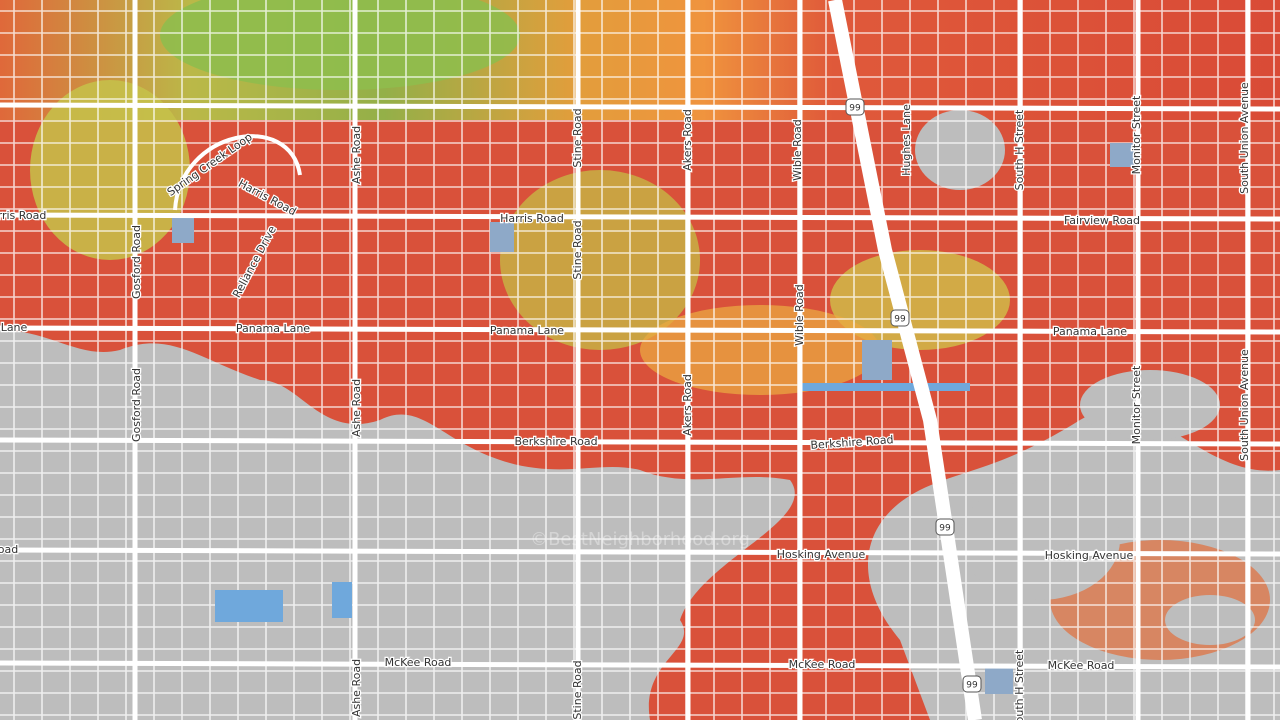 This screenshot has width=1280, height=720. Describe the element at coordinates (9, 549) in the screenshot. I see `street-label: oad` at that location.